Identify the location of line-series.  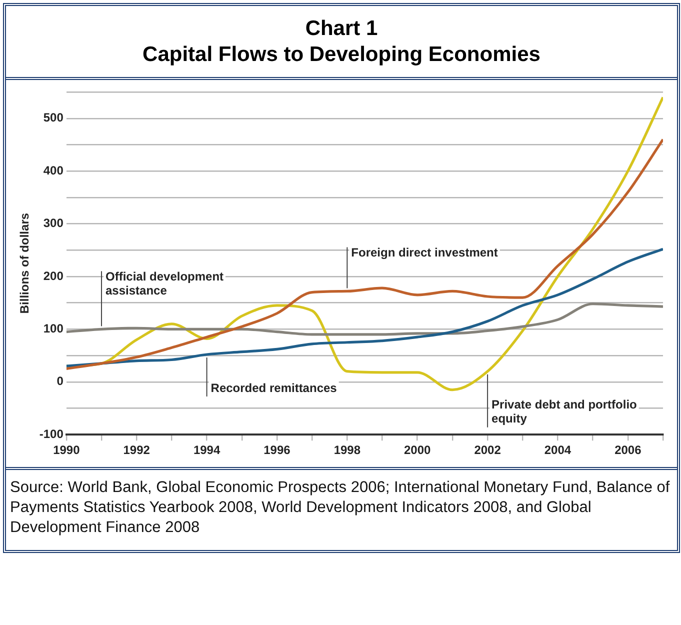
(364, 319).